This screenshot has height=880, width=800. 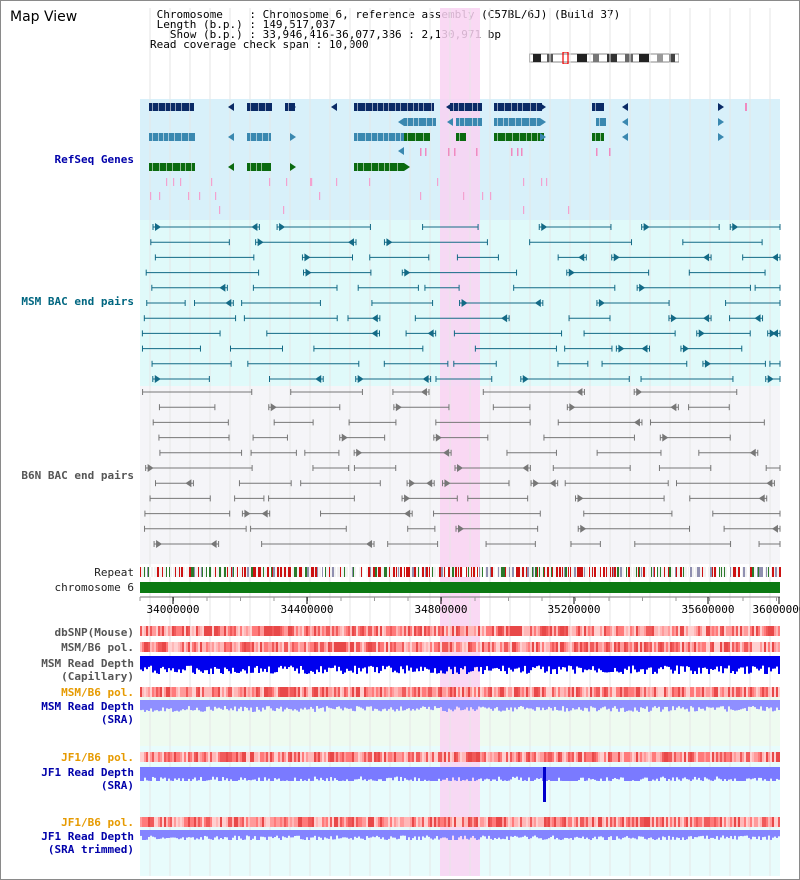 I want to click on refseq-gene-block, so click(x=172, y=137).